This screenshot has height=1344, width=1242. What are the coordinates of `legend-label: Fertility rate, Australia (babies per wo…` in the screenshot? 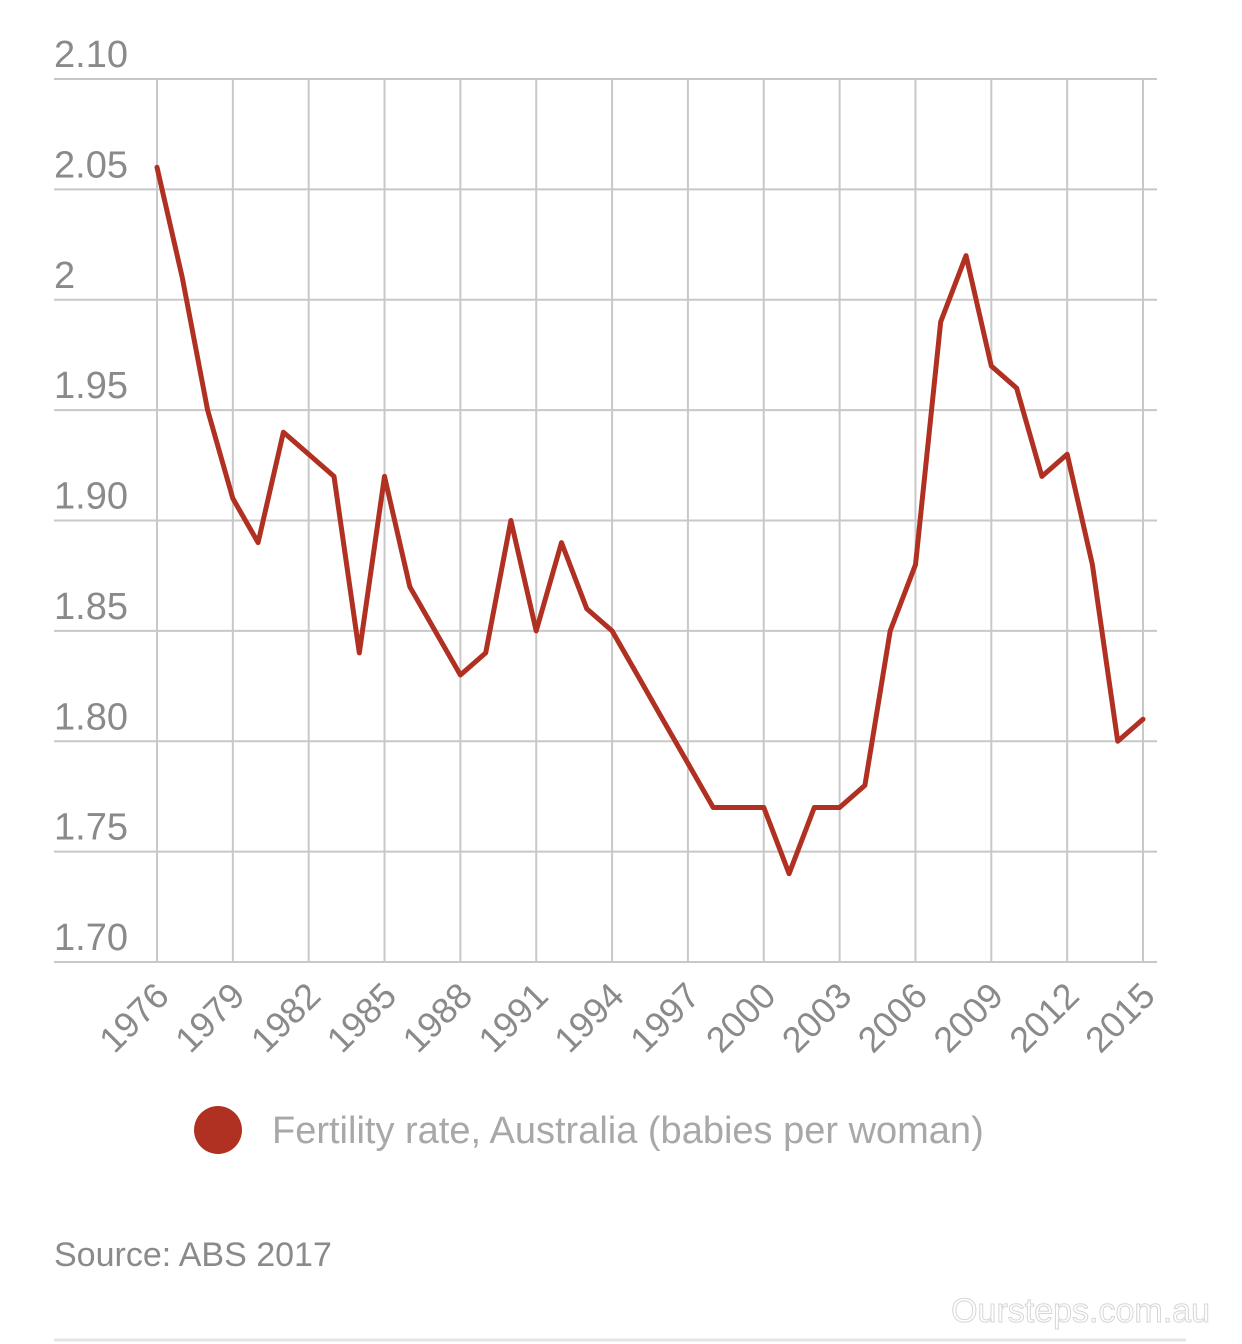 It's located at (628, 1131).